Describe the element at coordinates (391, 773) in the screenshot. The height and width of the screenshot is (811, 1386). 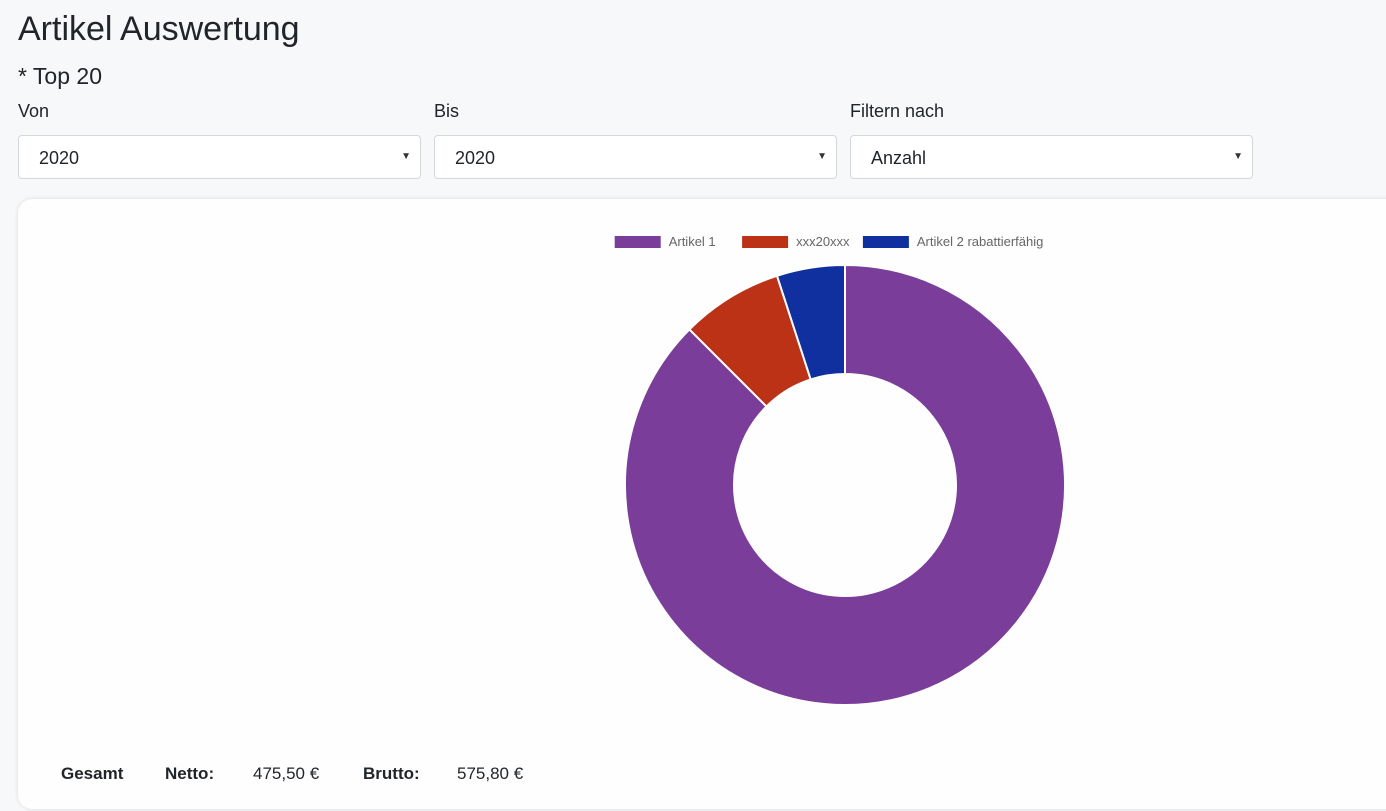
I see `gross-label: Brutto:` at that location.